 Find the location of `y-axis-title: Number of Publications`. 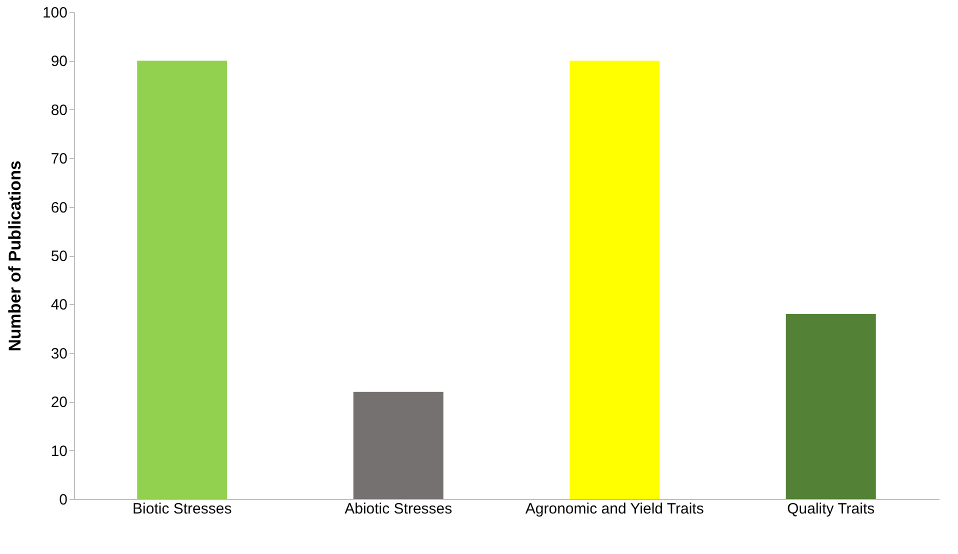

y-axis-title: Number of Publications is located at coordinates (14, 256).